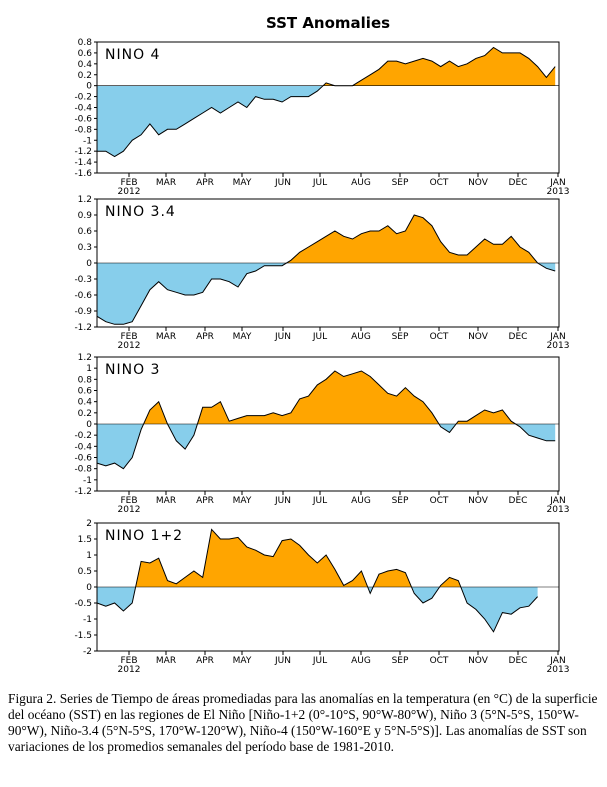  What do you see at coordinates (144, 536) in the screenshot?
I see `panel-label: NINO 1+2` at bounding box center [144, 536].